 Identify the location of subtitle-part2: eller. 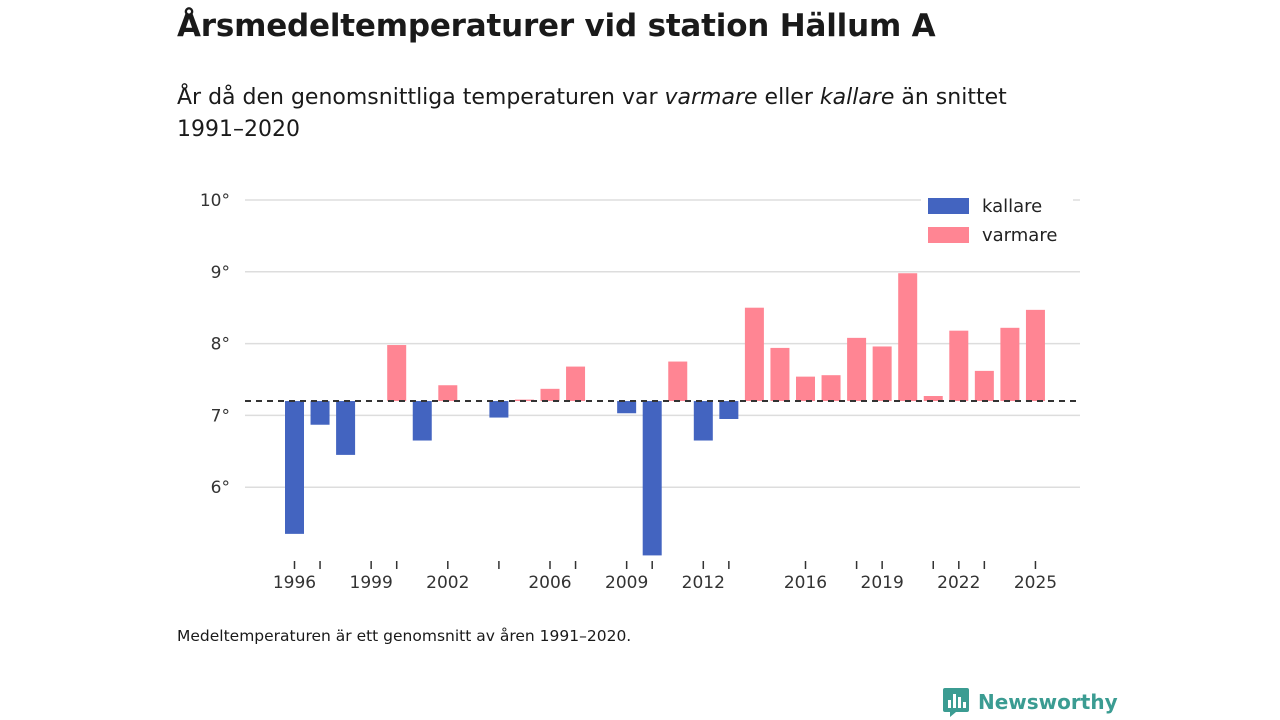
(788, 97).